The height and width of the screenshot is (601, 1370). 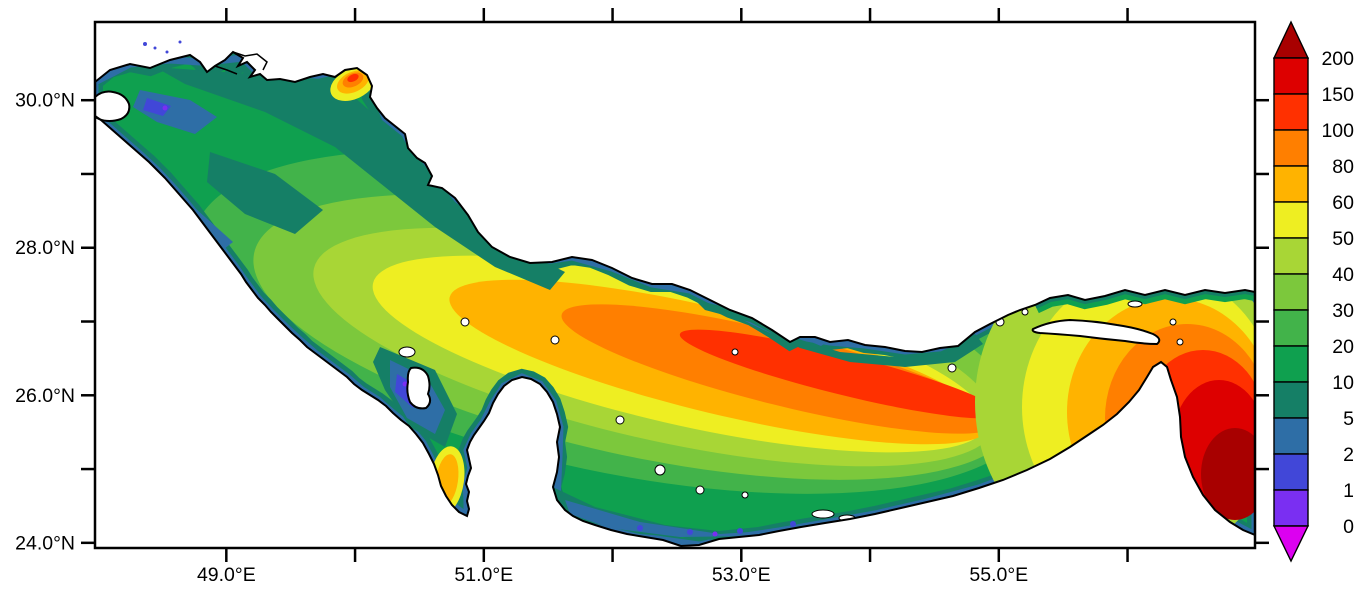 What do you see at coordinates (1291, 39) in the screenshot?
I see `colorbar-over-arrow` at bounding box center [1291, 39].